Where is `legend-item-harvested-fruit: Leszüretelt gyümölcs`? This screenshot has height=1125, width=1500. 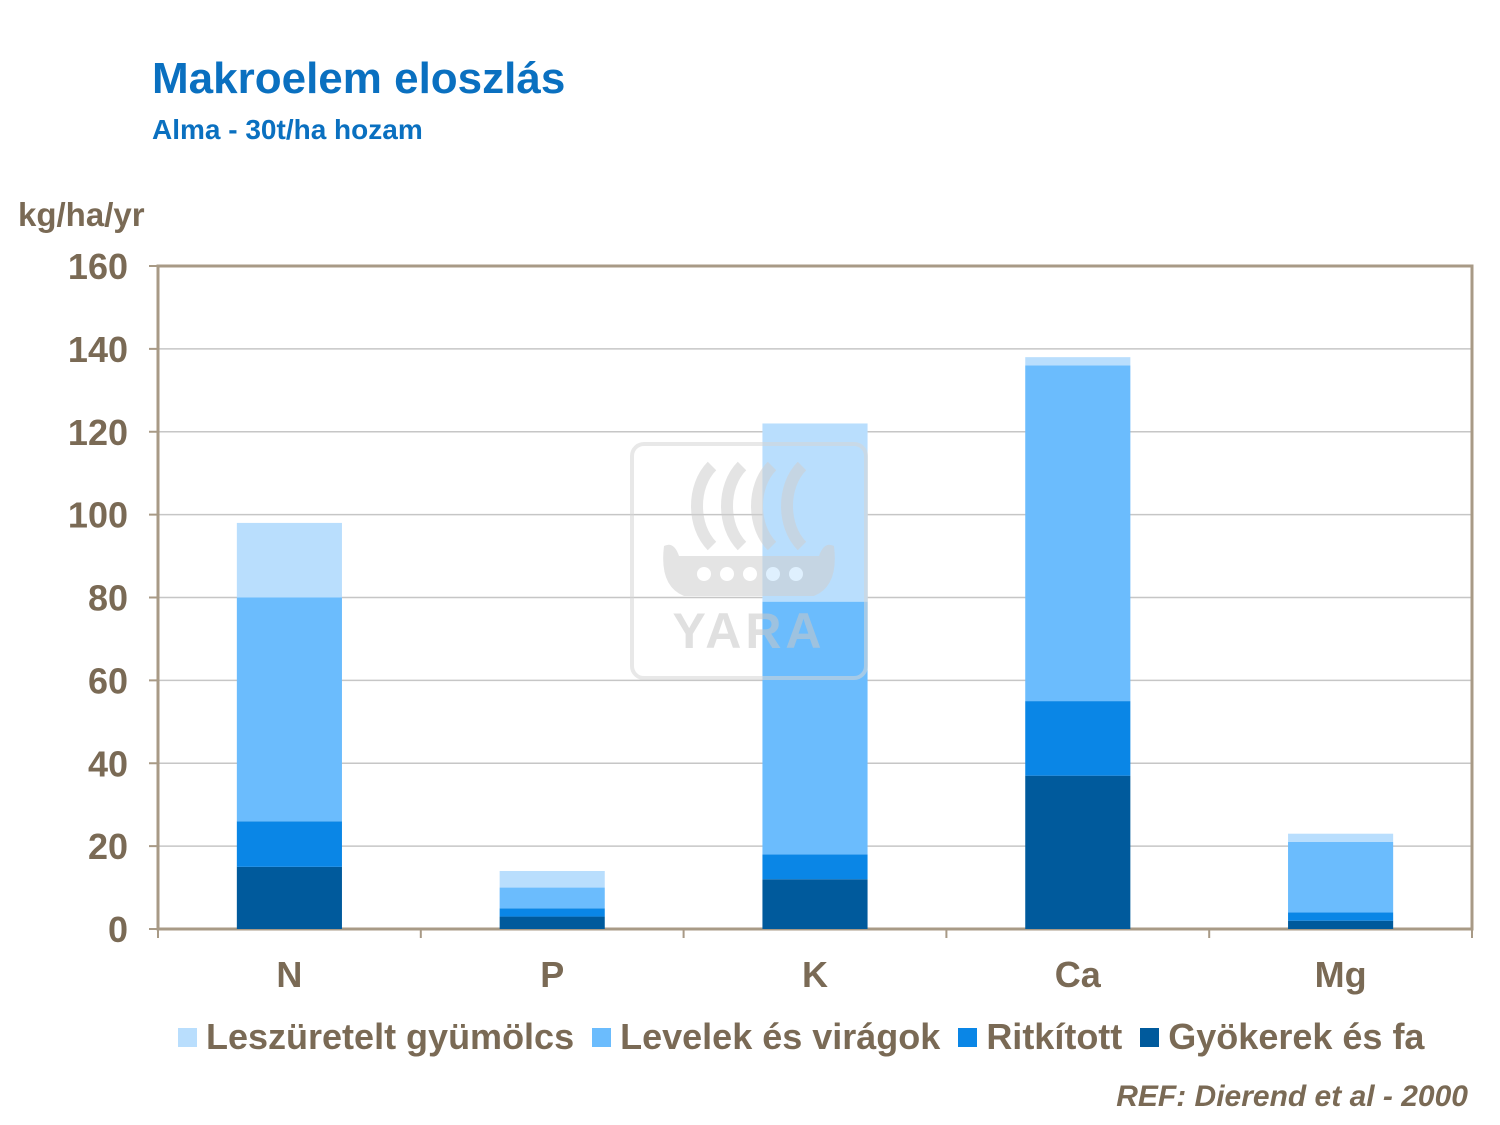
legend-item-harvested-fruit: Leszüretelt gyümölcs is located at coordinates (376, 1037).